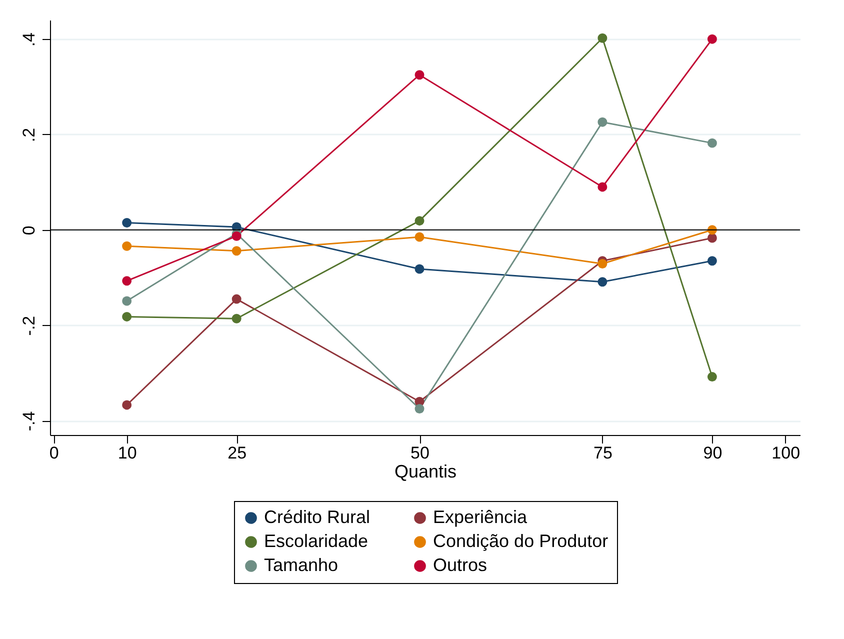  Describe the element at coordinates (29, 421) in the screenshot. I see `y-tick-label: -.4` at that location.